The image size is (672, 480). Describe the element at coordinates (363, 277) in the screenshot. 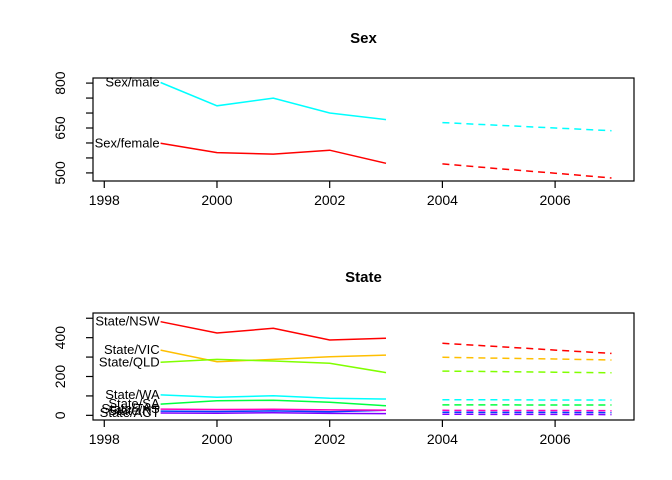

I see `state-panel-title: State` at that location.